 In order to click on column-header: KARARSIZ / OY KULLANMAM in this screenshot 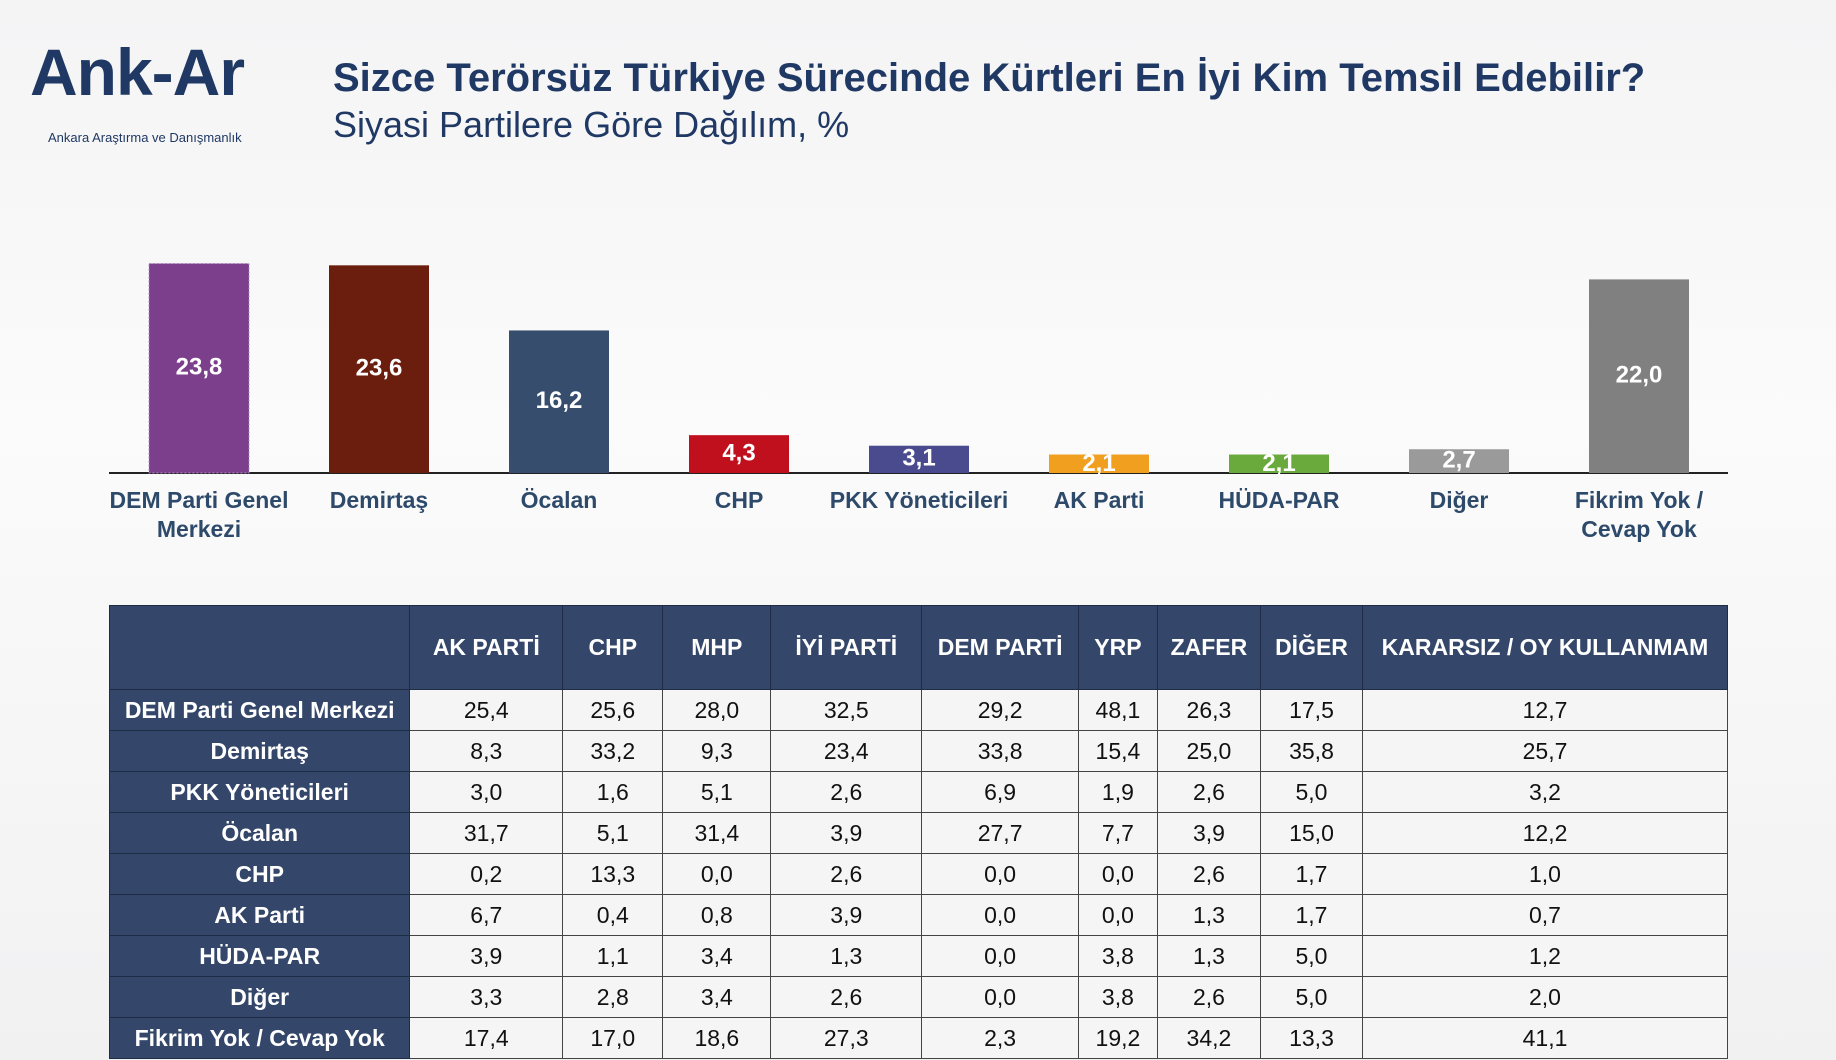, I will do `click(1545, 647)`.